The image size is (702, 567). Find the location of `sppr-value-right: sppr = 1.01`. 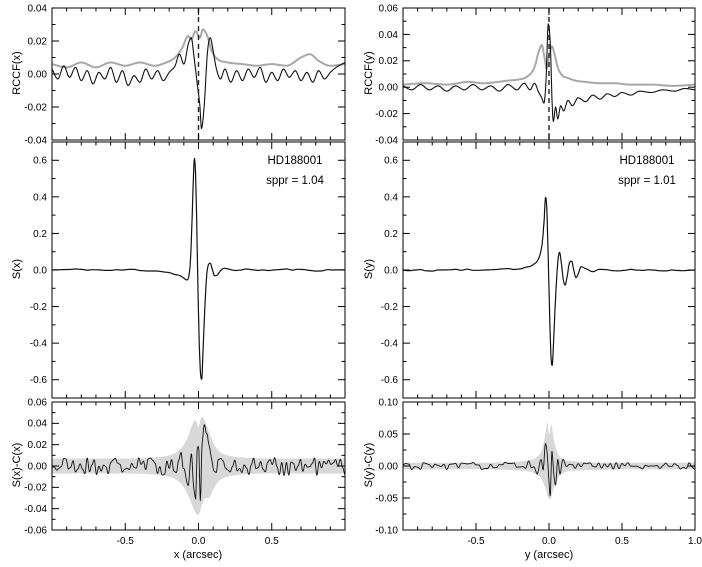

sppr-value-right: sppr = 1.01 is located at coordinates (647, 181).